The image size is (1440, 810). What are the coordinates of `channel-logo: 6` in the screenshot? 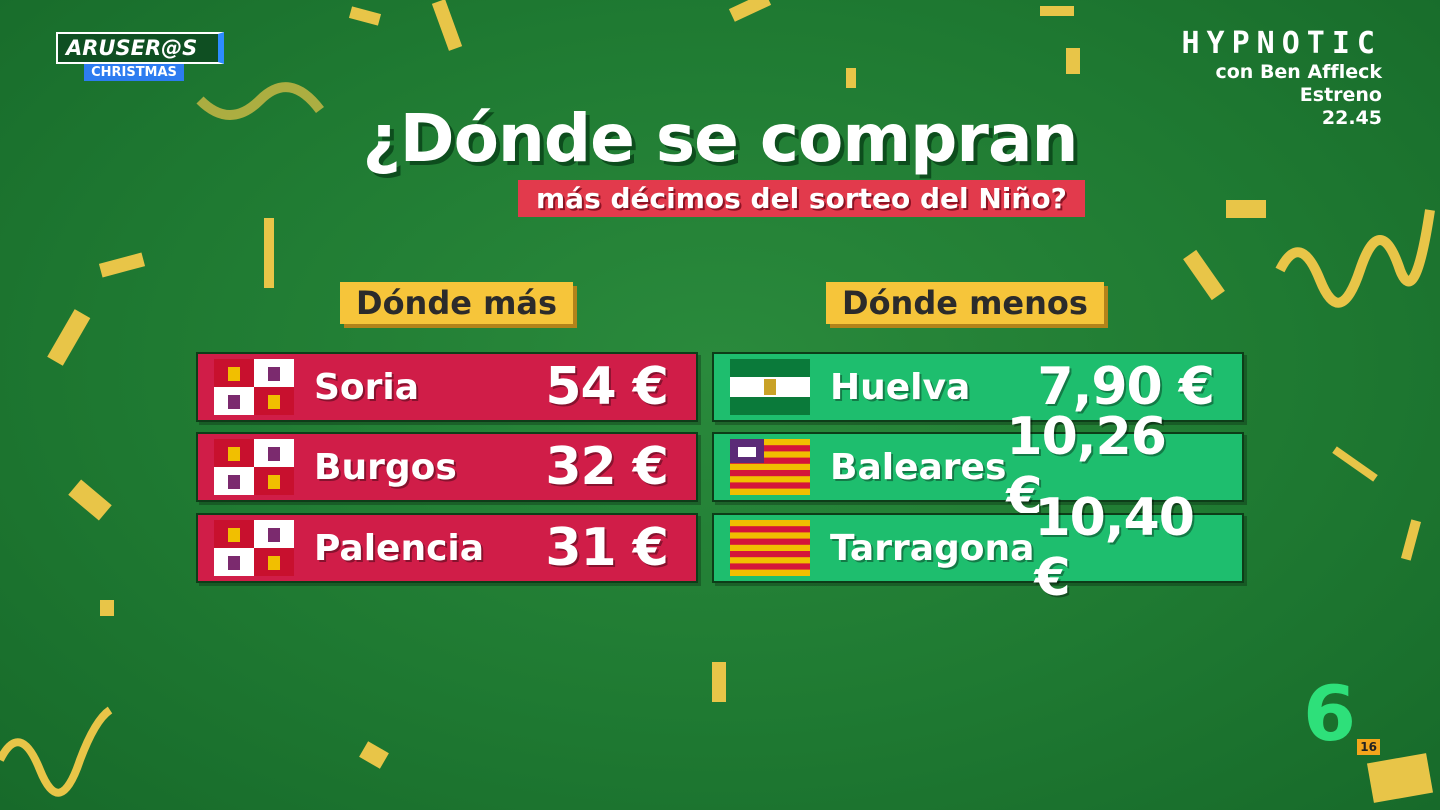 It's located at (1329, 713).